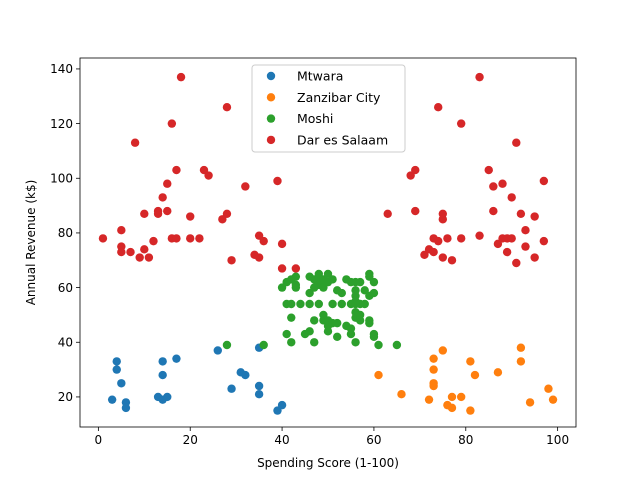 The height and width of the screenshot is (480, 640). Describe the element at coordinates (327, 139) in the screenshot. I see `legend-item: Dar es Salaam` at that location.